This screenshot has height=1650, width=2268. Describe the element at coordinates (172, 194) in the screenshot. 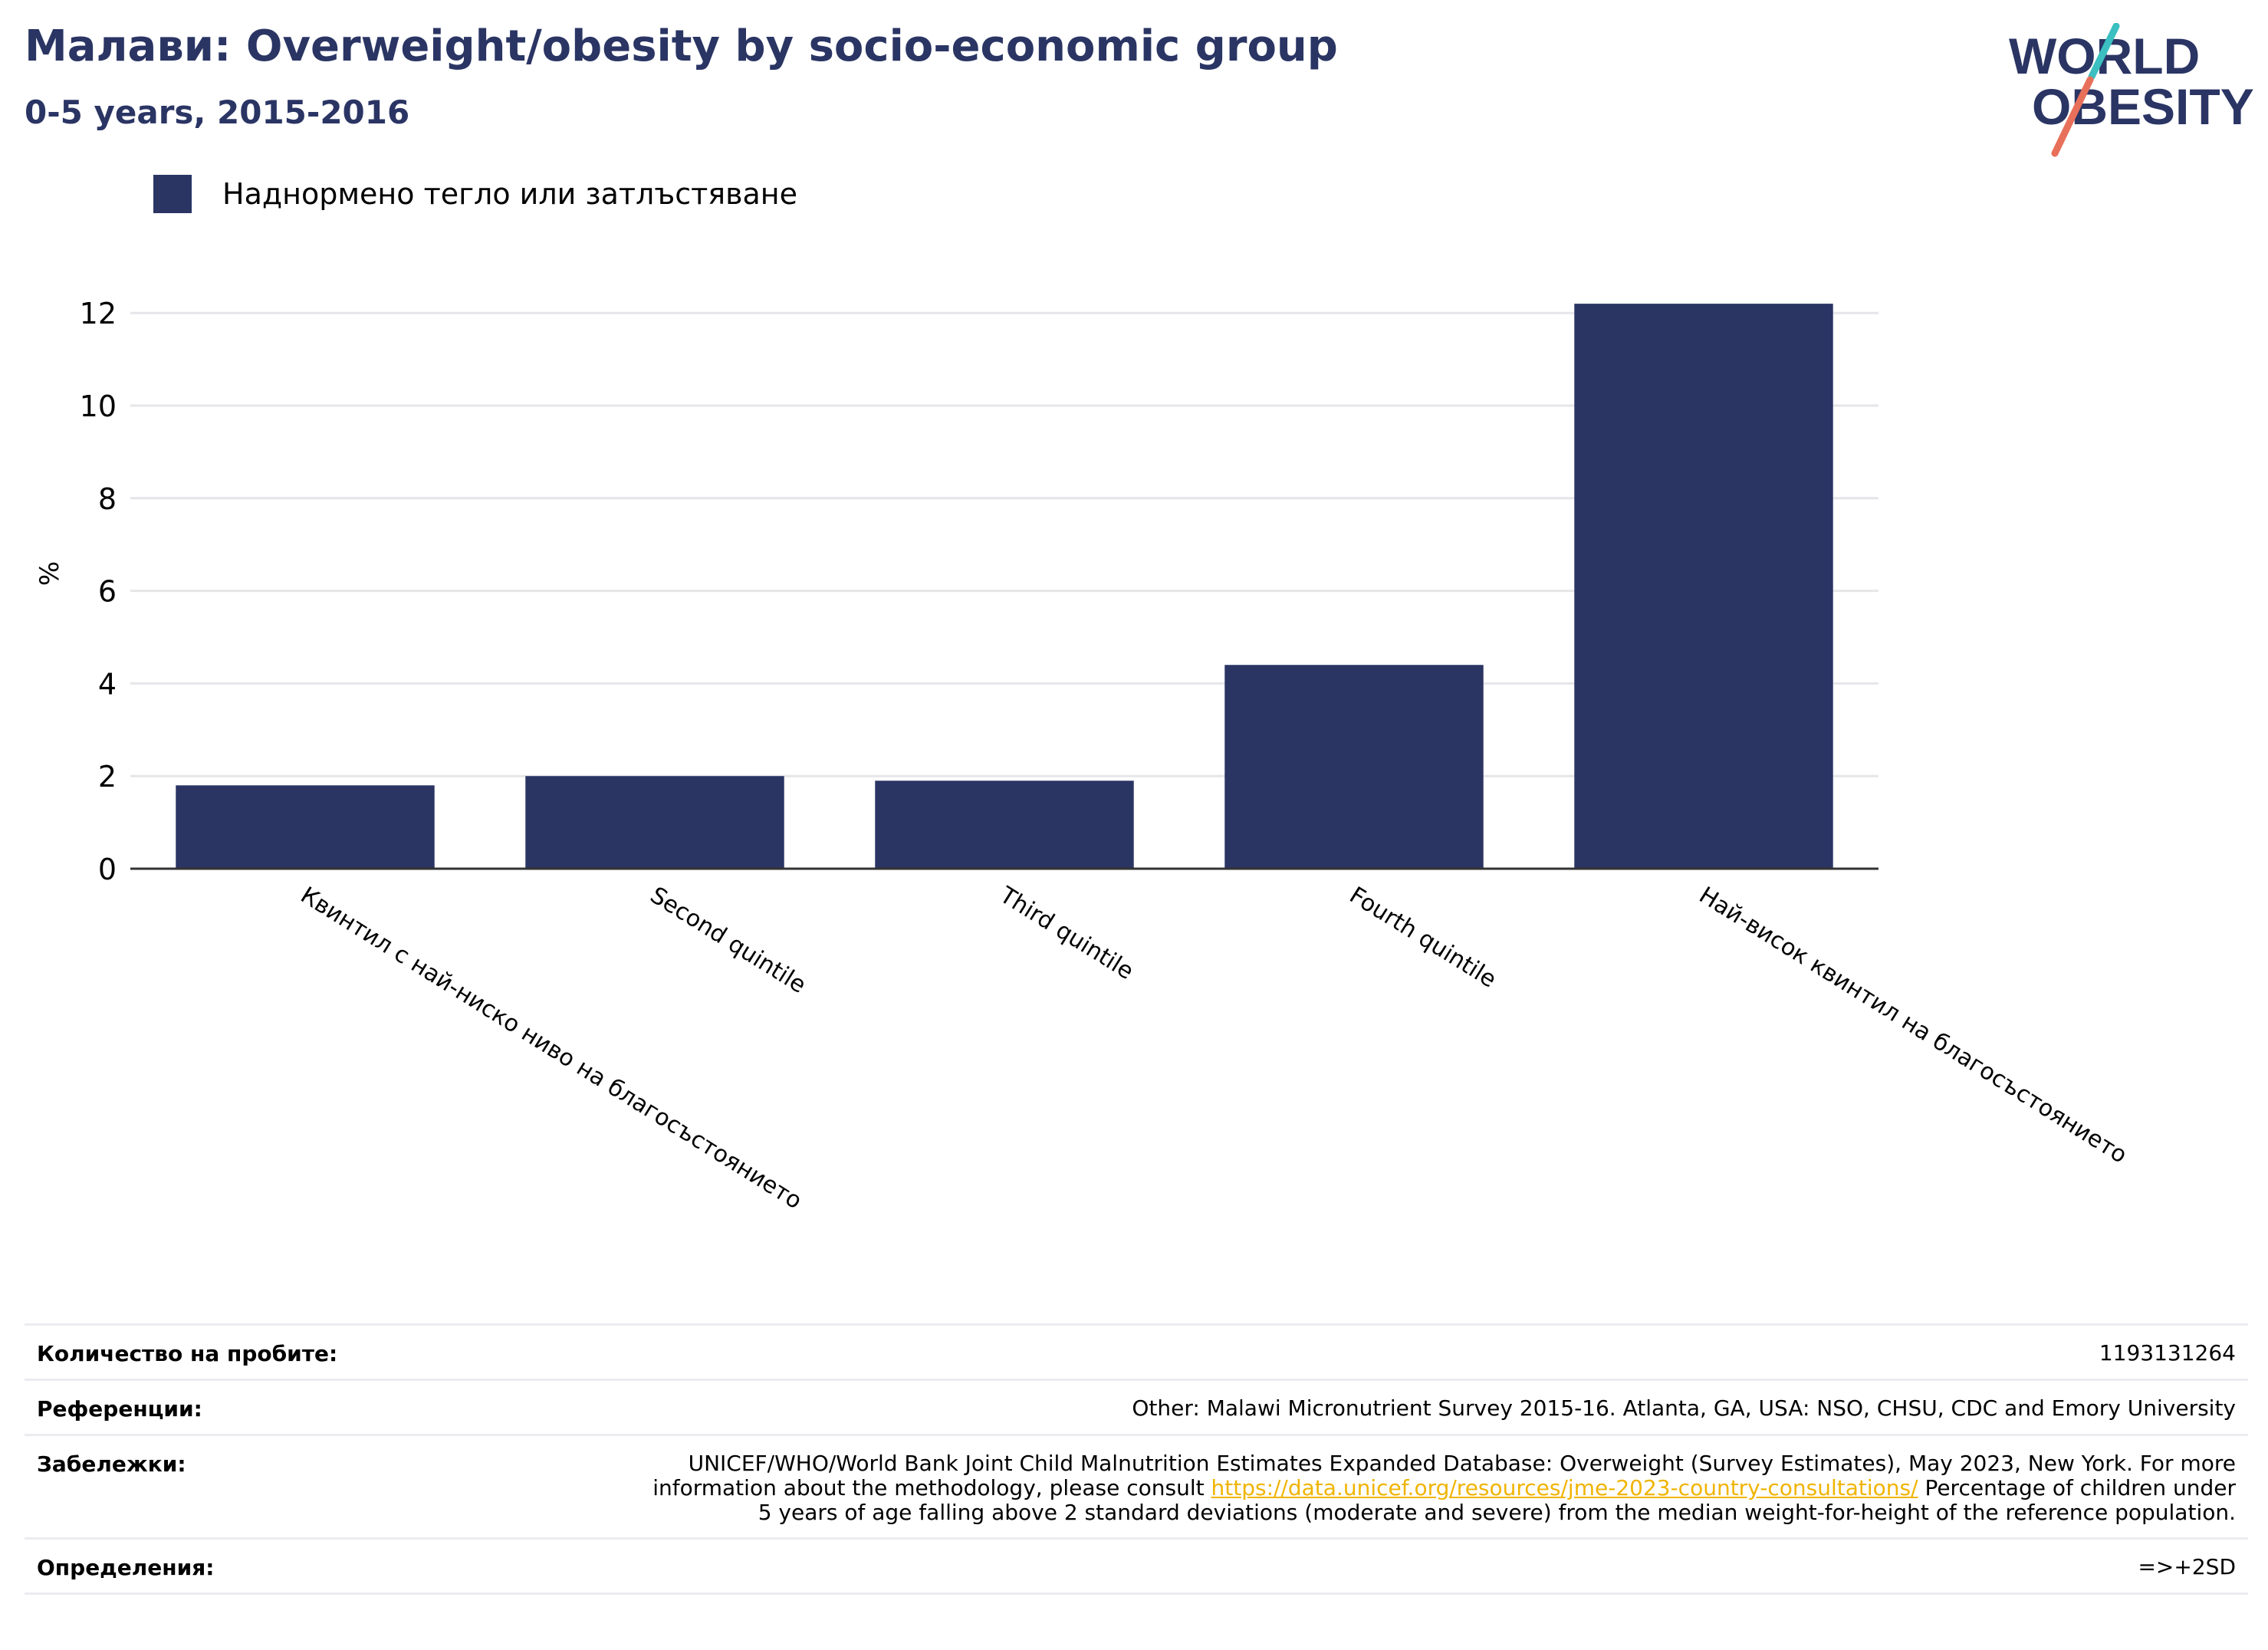

I see `legend-swatch` at that location.